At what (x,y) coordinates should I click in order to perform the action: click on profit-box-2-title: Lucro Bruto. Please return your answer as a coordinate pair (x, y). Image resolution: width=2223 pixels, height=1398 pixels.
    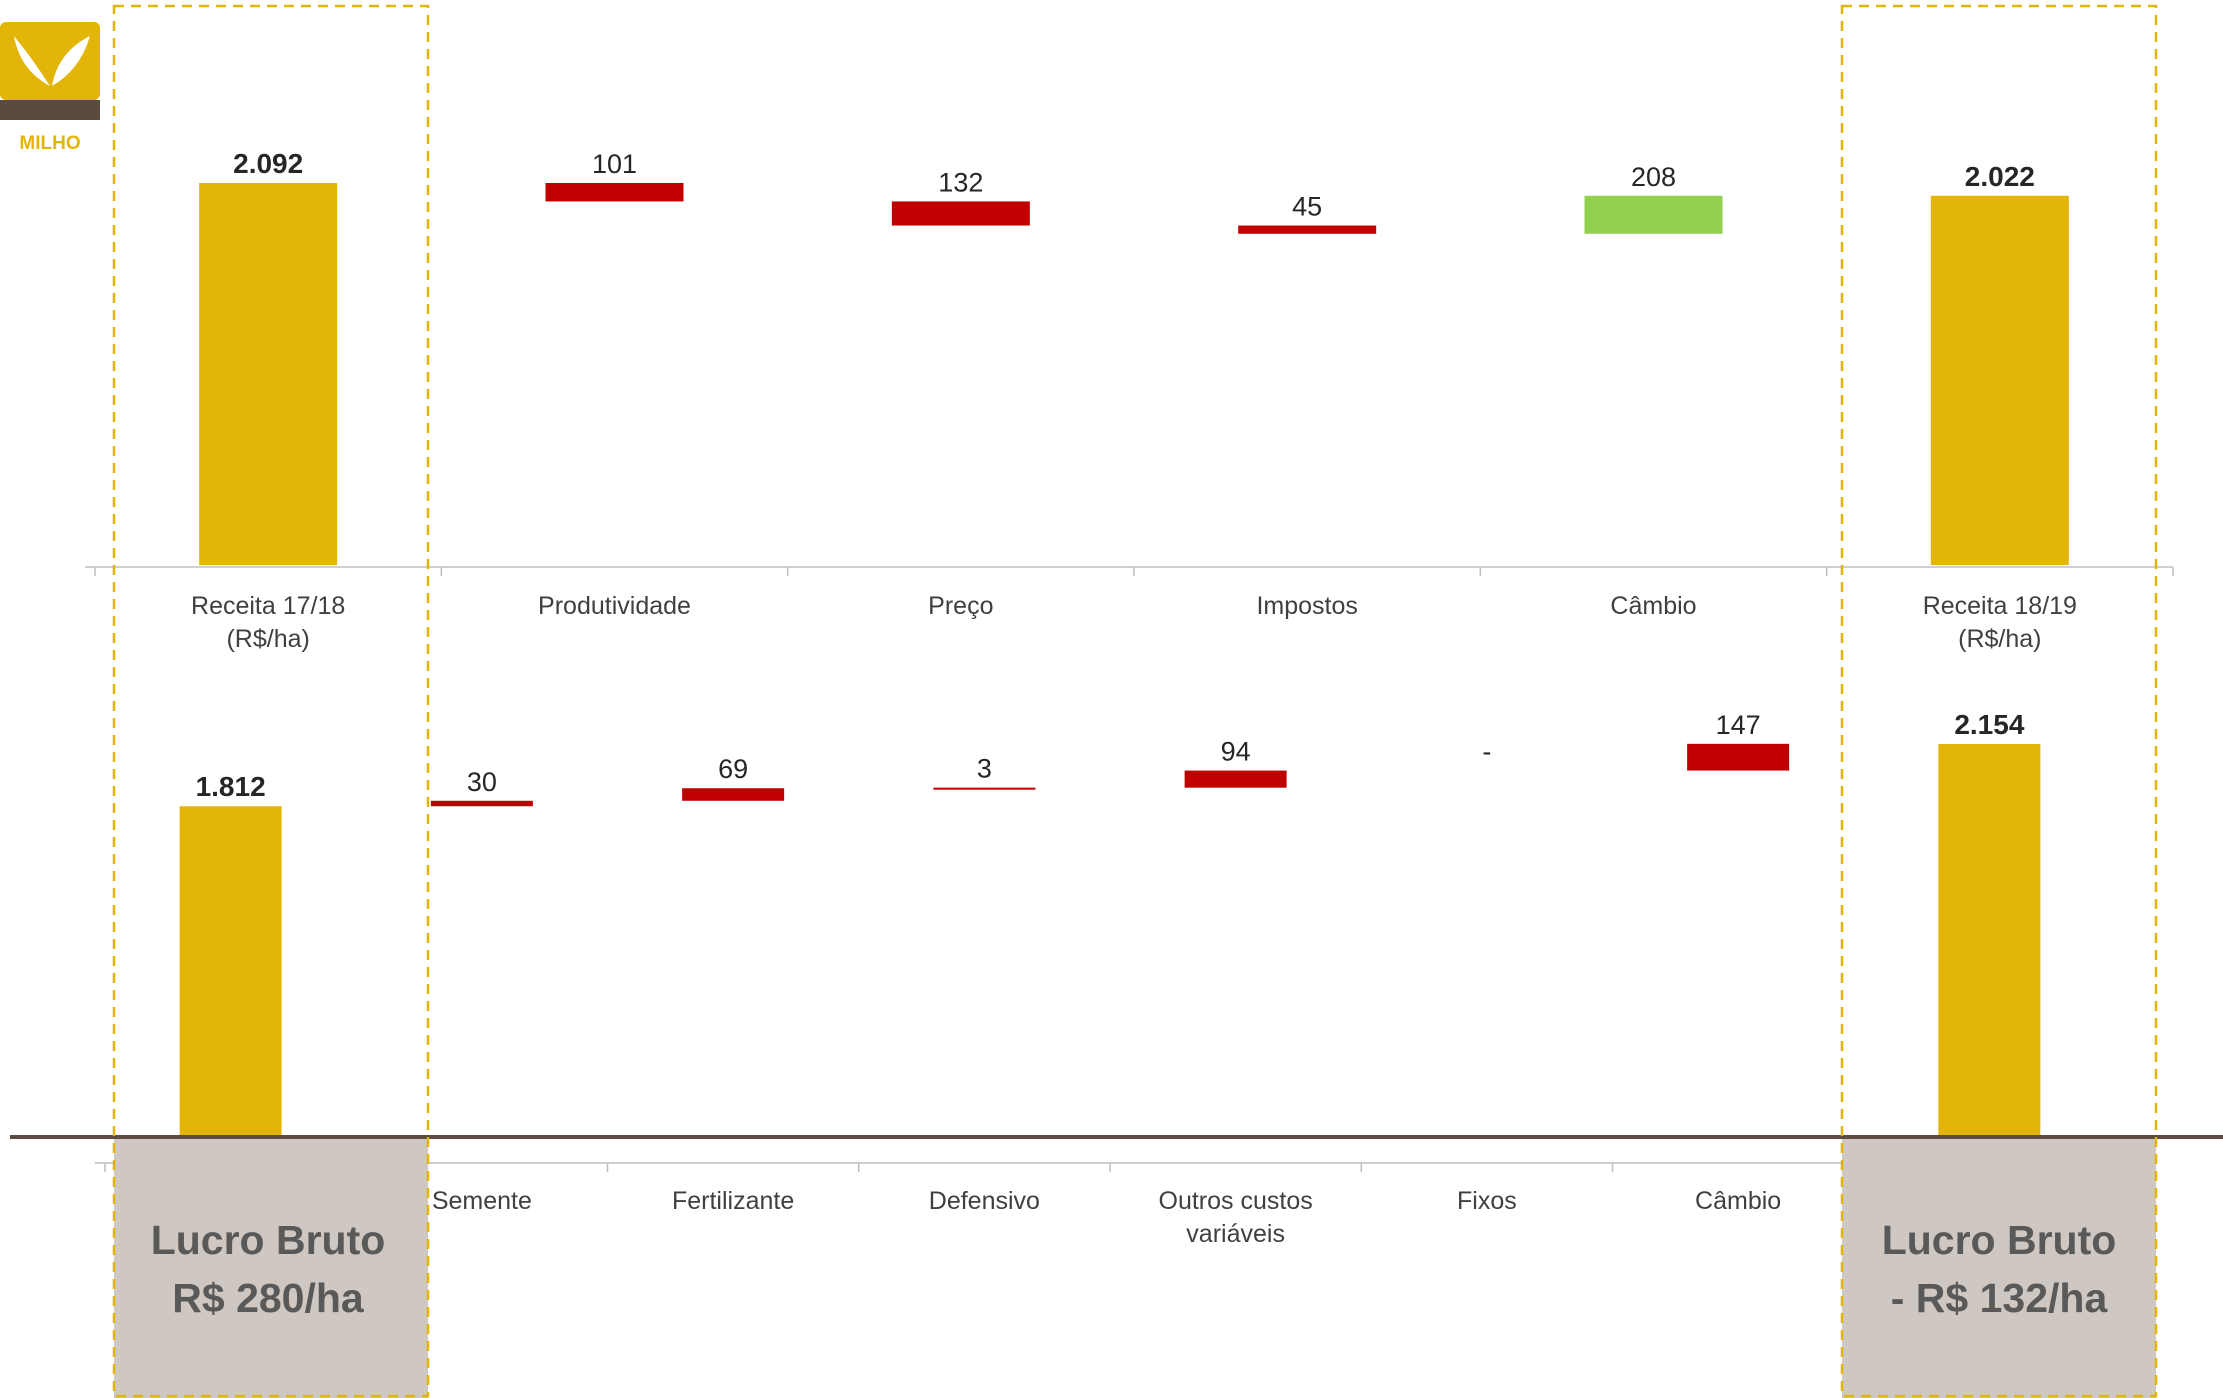
    Looking at the image, I should click on (1999, 1240).